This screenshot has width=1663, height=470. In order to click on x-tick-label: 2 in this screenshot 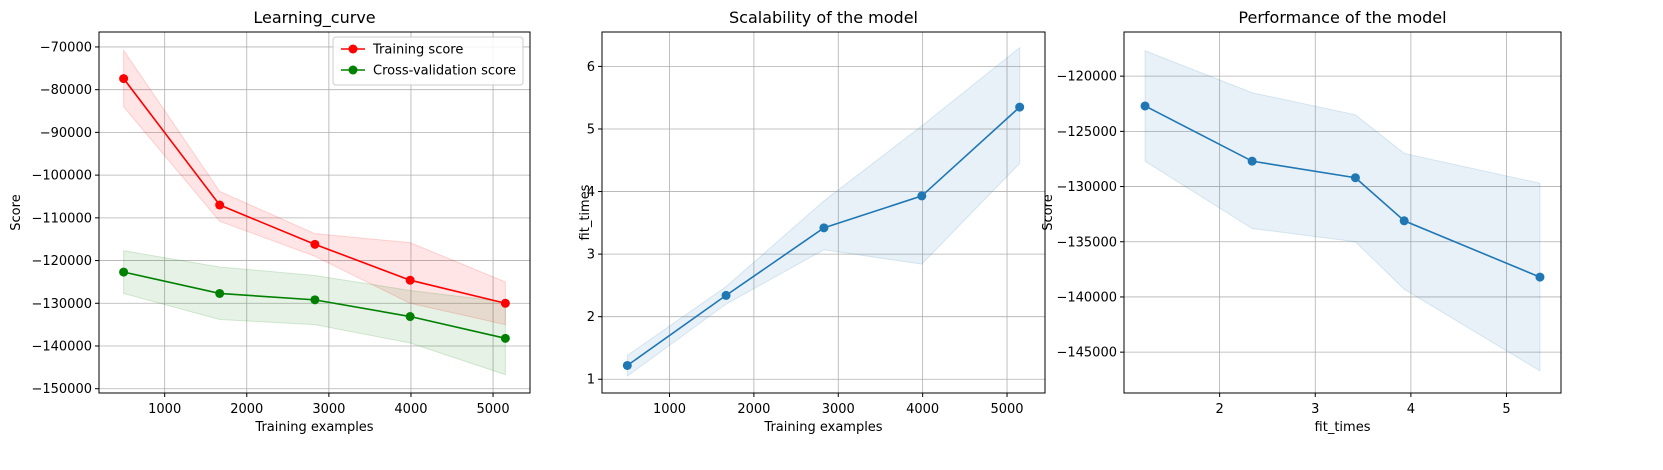, I will do `click(1219, 409)`.